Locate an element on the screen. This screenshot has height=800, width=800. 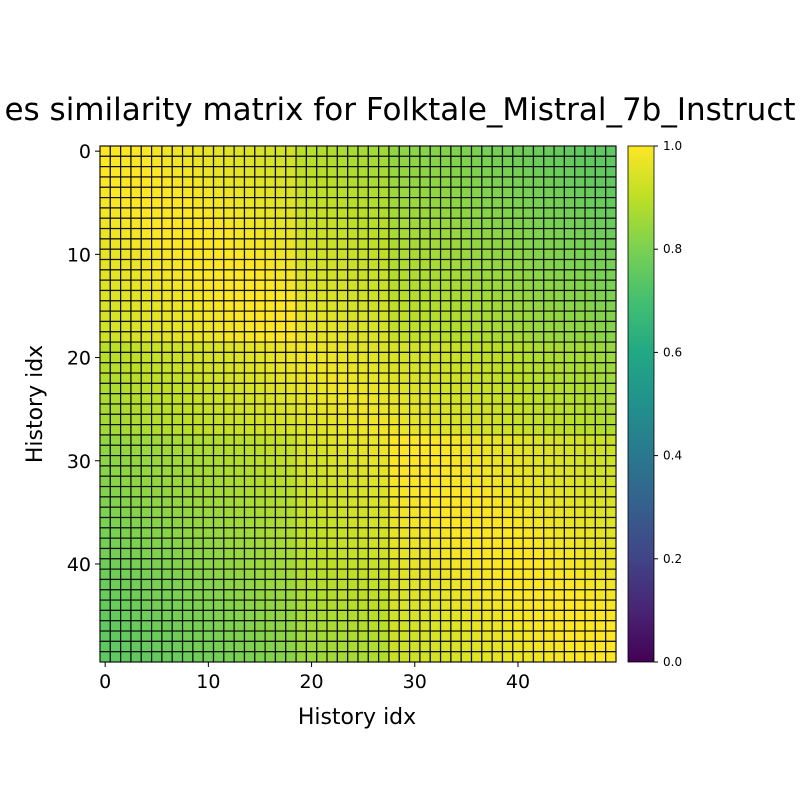
y-tick-label: 40 is located at coordinates (79, 565).